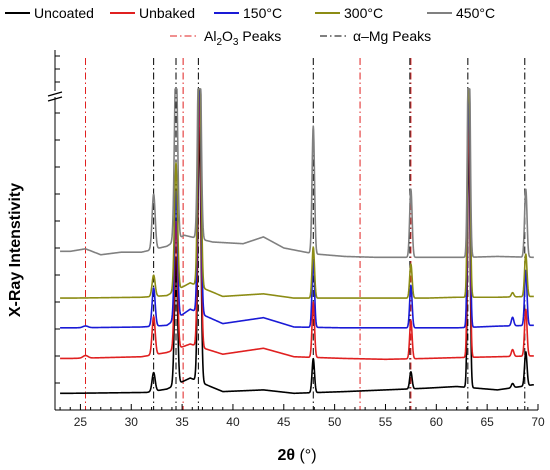 This screenshot has height=470, width=550. I want to click on x-tick-label: 50, so click(335, 422).